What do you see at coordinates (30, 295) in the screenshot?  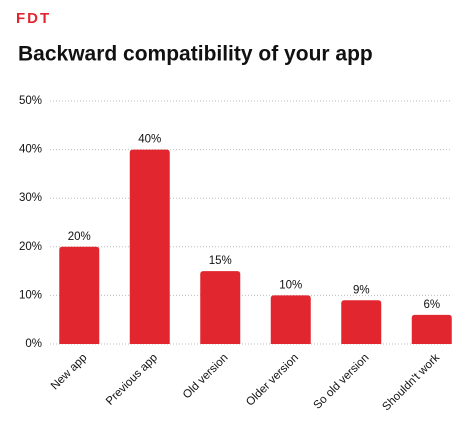 I see `y-tick-label: 10%` at bounding box center [30, 295].